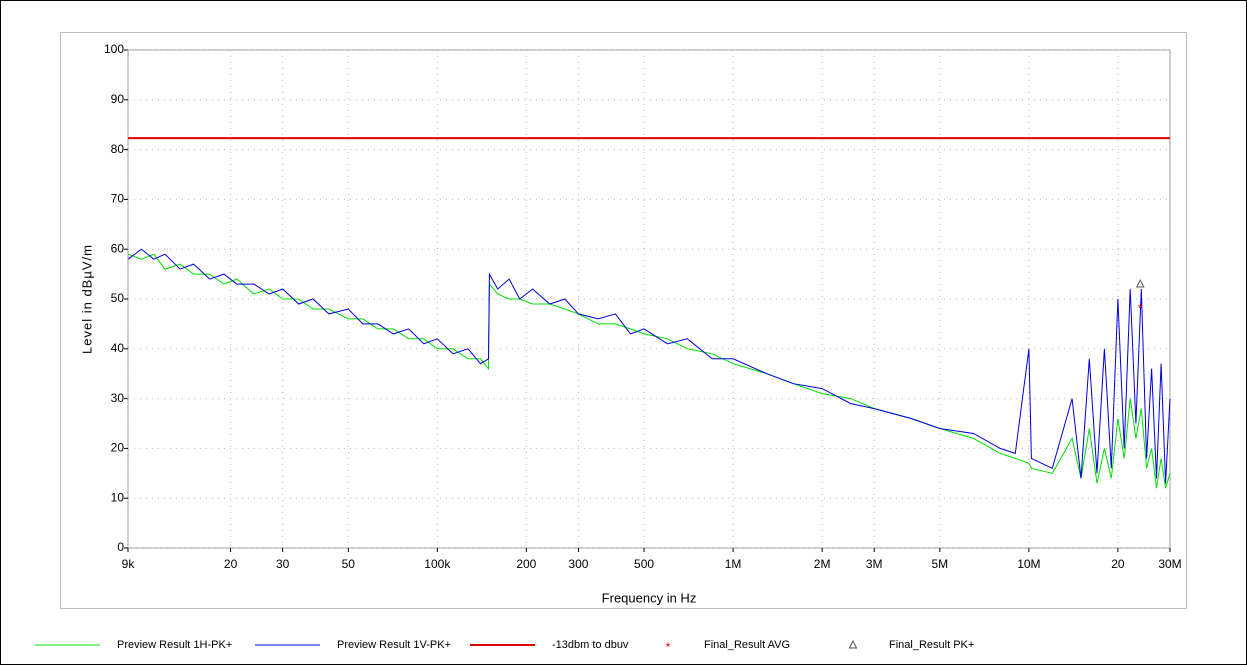 This screenshot has width=1247, height=670. What do you see at coordinates (1028, 564) in the screenshot?
I see `x-tick-label: 10M` at bounding box center [1028, 564].